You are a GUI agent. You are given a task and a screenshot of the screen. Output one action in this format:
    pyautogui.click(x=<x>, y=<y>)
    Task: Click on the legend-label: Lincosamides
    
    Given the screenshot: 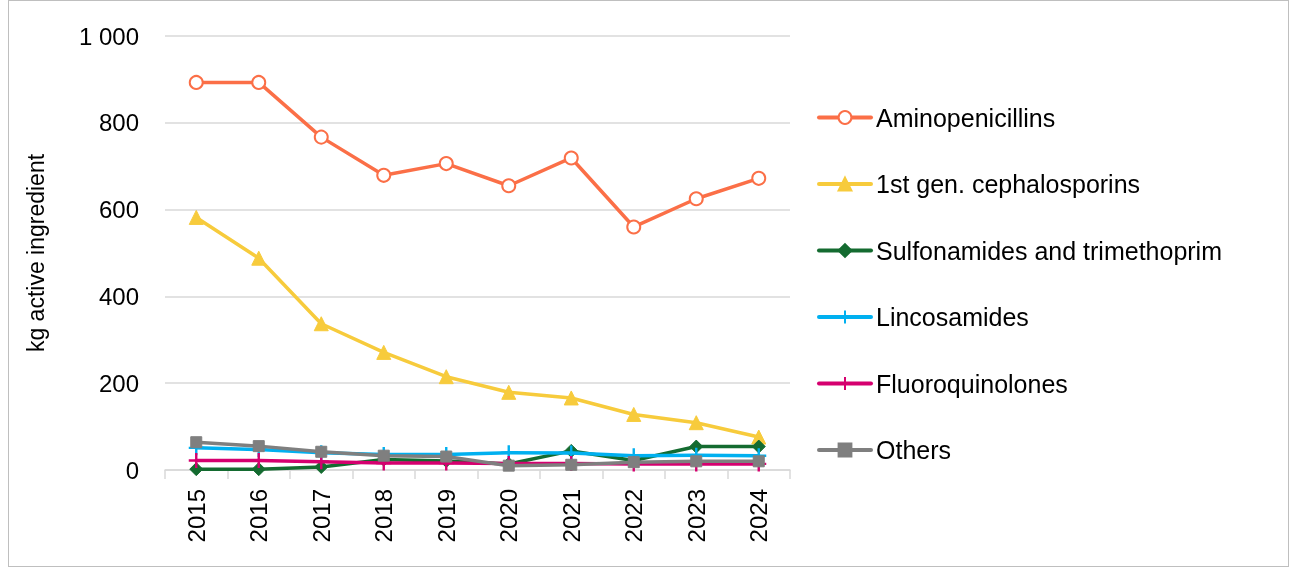 What is the action you would take?
    pyautogui.click(x=952, y=317)
    